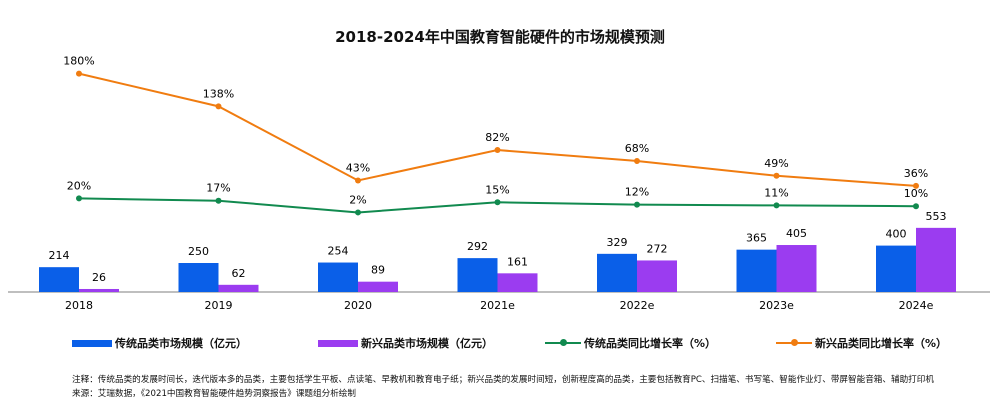  Describe the element at coordinates (338, 251) in the screenshot. I see `bar-value-label: 254` at that location.